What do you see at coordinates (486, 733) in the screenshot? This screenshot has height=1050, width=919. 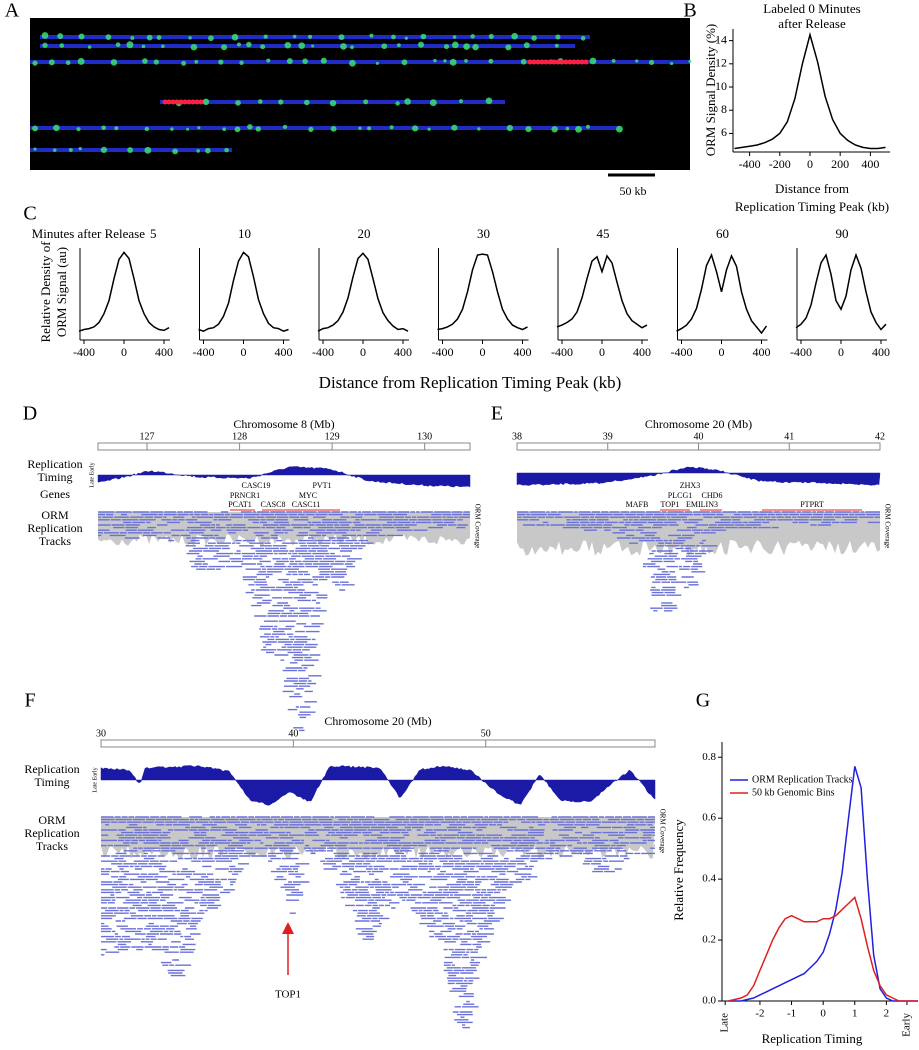 I see `coordinate-label: 50` at bounding box center [486, 733].